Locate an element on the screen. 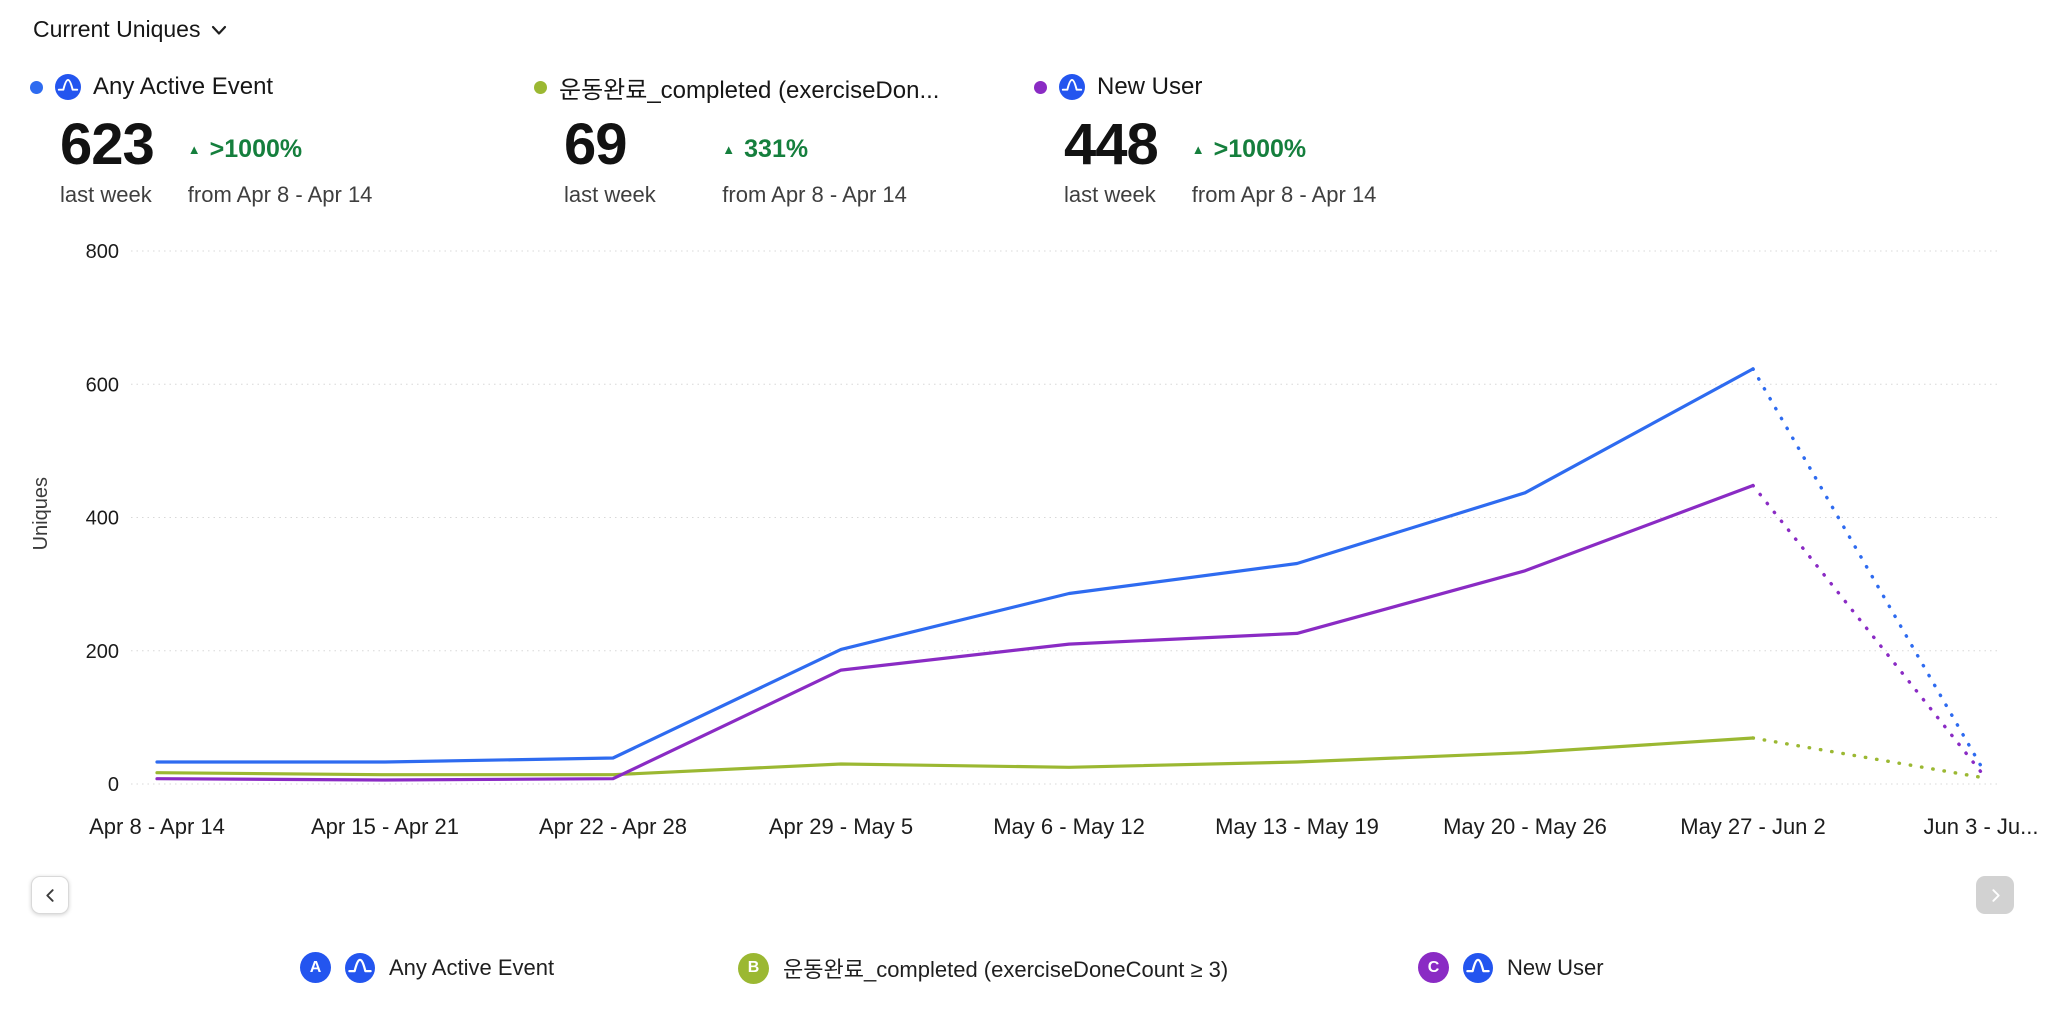 This screenshot has width=2048, height=1019. chevron-left-icon is located at coordinates (49, 895).